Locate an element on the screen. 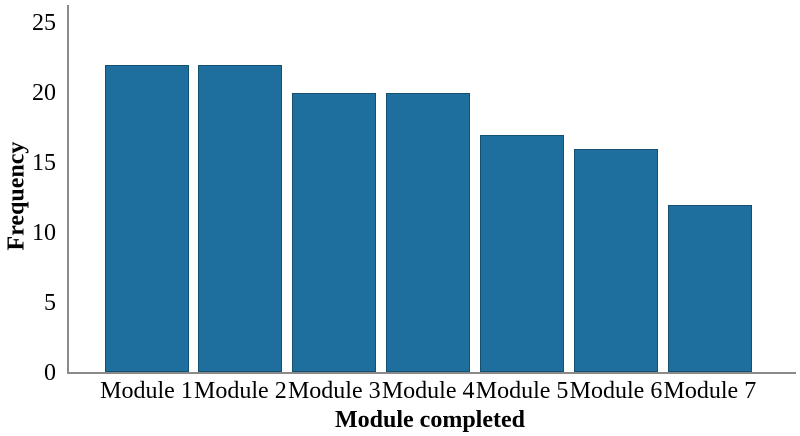 This screenshot has height=436, width=800. y-tick-label: 25 is located at coordinates (44, 23).